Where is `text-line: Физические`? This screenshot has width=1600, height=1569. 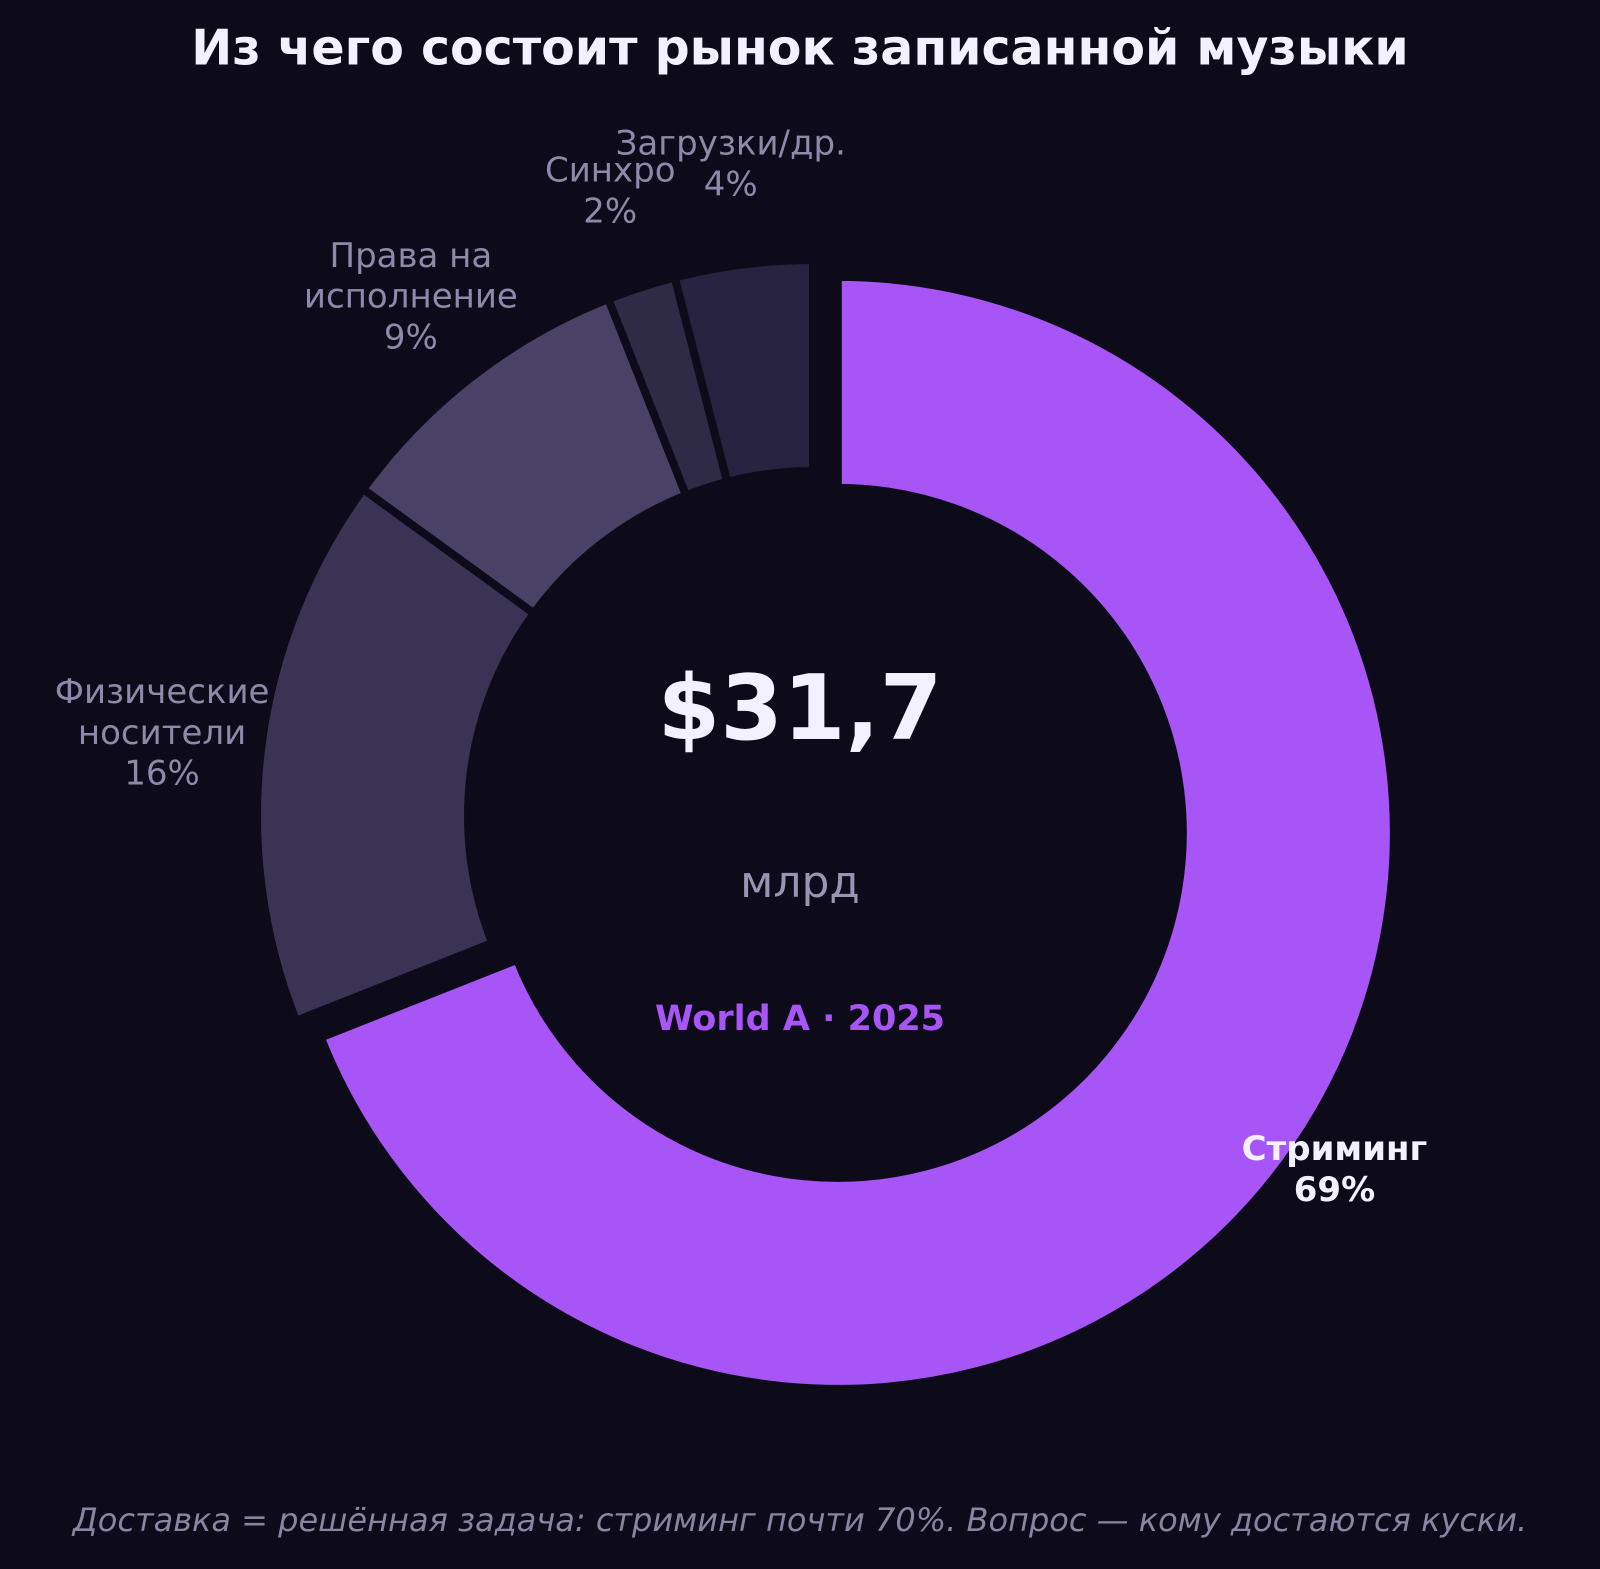
text-line: Физические is located at coordinates (162, 691).